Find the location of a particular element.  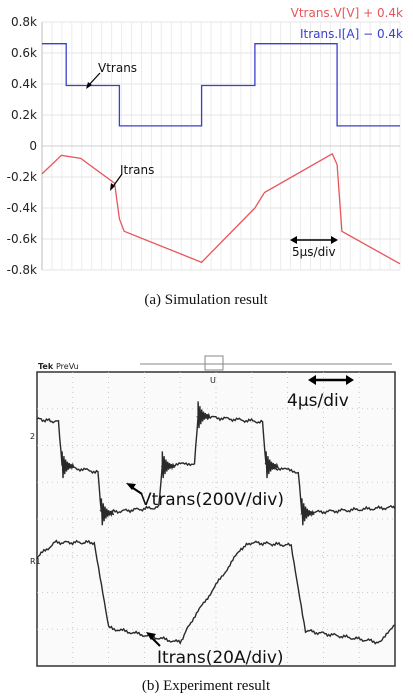

vtrans-scope-annotation: Vtrans(200V/div) is located at coordinates (212, 500).